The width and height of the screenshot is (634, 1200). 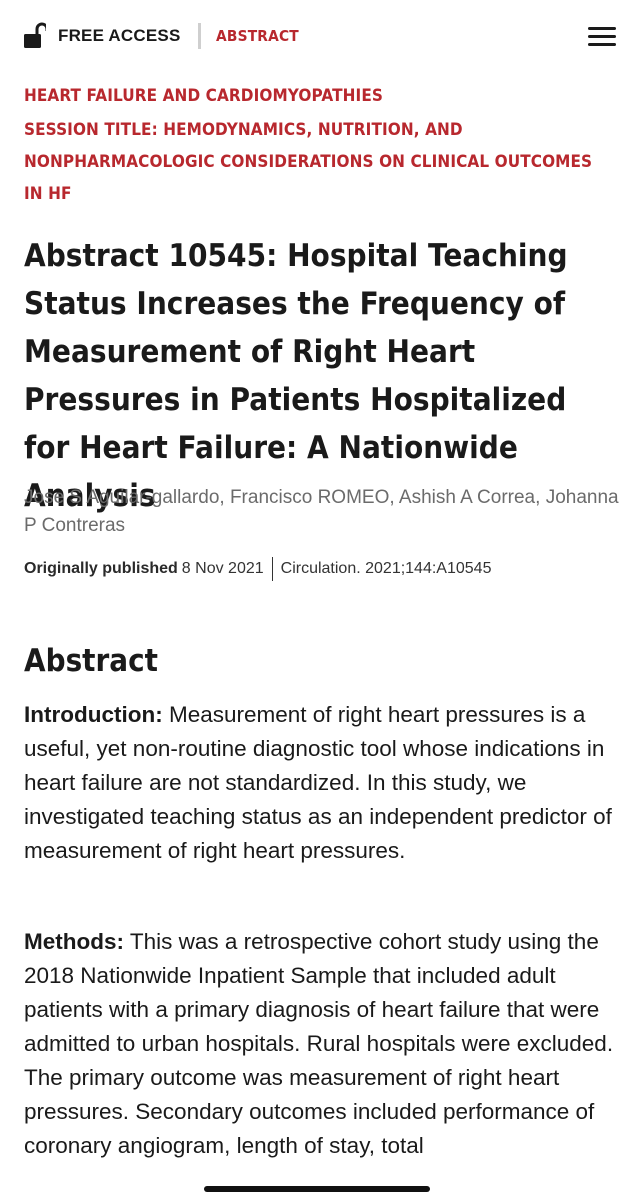 I want to click on published-label: Originally published, so click(x=101, y=568).